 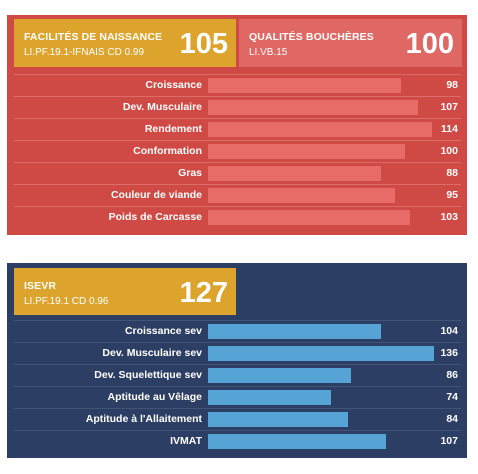 I want to click on indicator-row: Rendement 114, so click(x=237, y=129).